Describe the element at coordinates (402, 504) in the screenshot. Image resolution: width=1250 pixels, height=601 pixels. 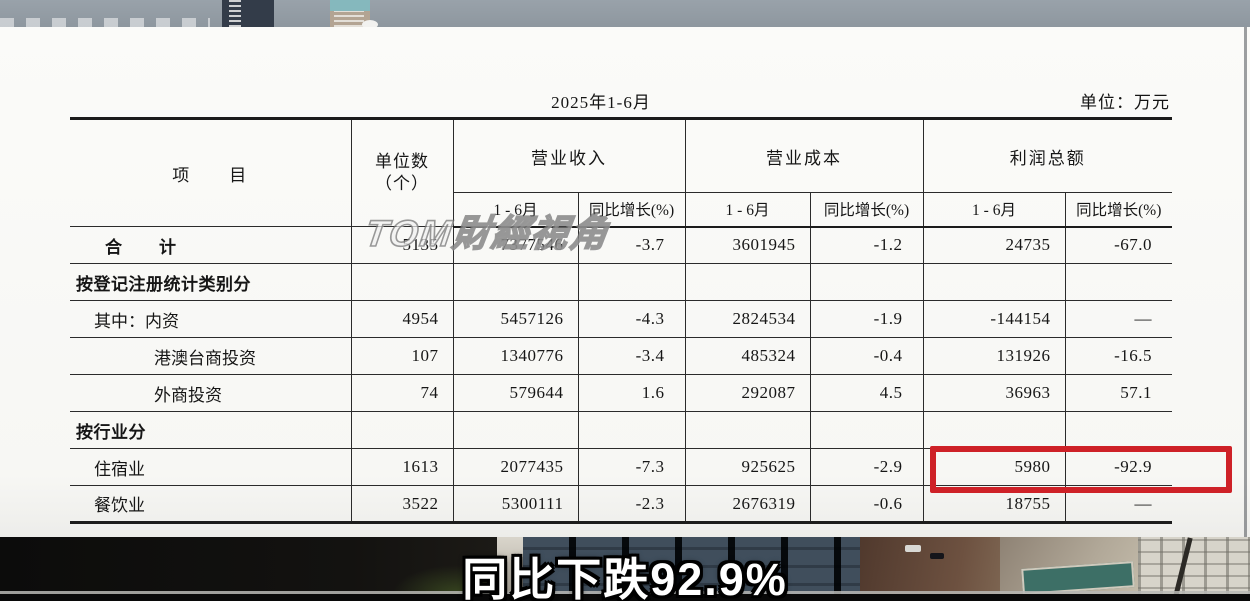
I see `cell-units-count: 3522` at that location.